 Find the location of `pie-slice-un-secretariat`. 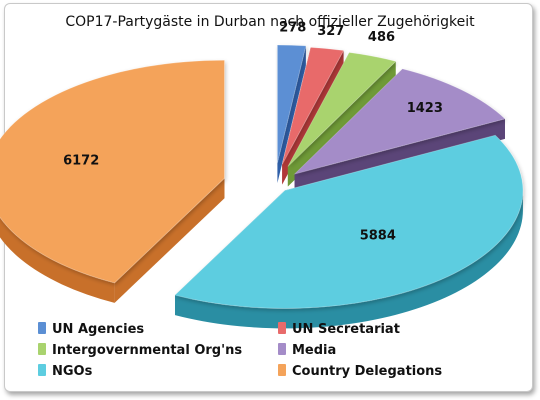

pie-slice-un-secretariat is located at coordinates (313, 105).